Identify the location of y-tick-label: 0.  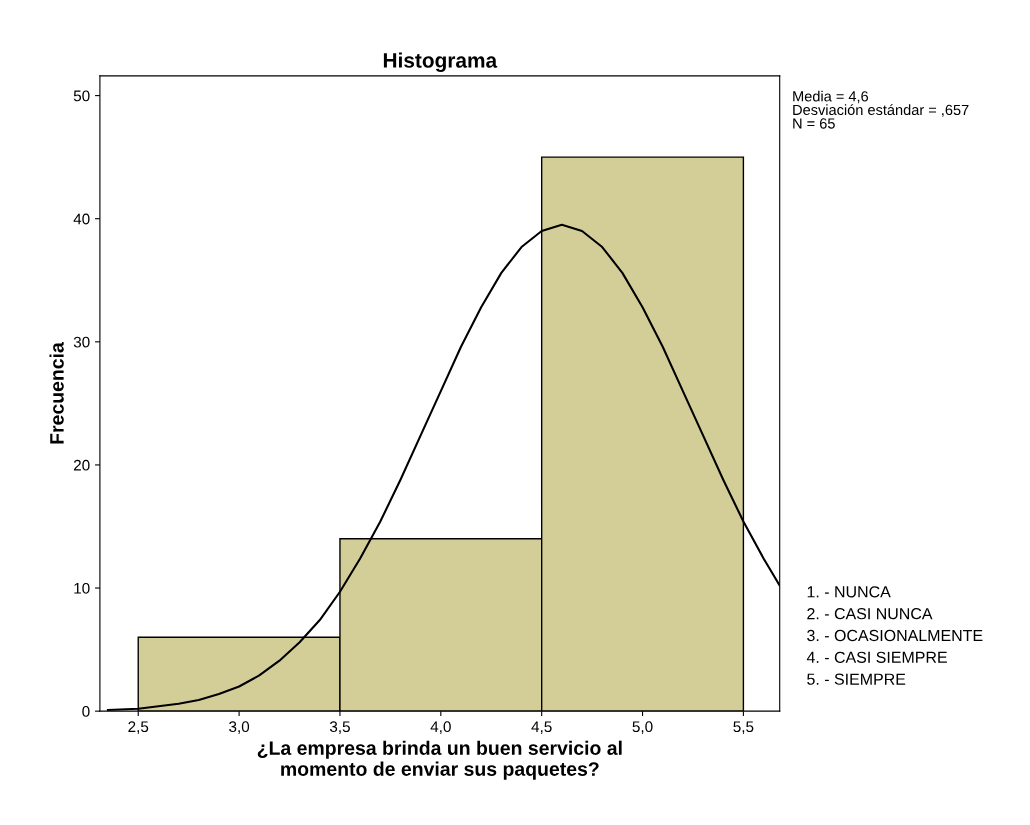
(86, 711).